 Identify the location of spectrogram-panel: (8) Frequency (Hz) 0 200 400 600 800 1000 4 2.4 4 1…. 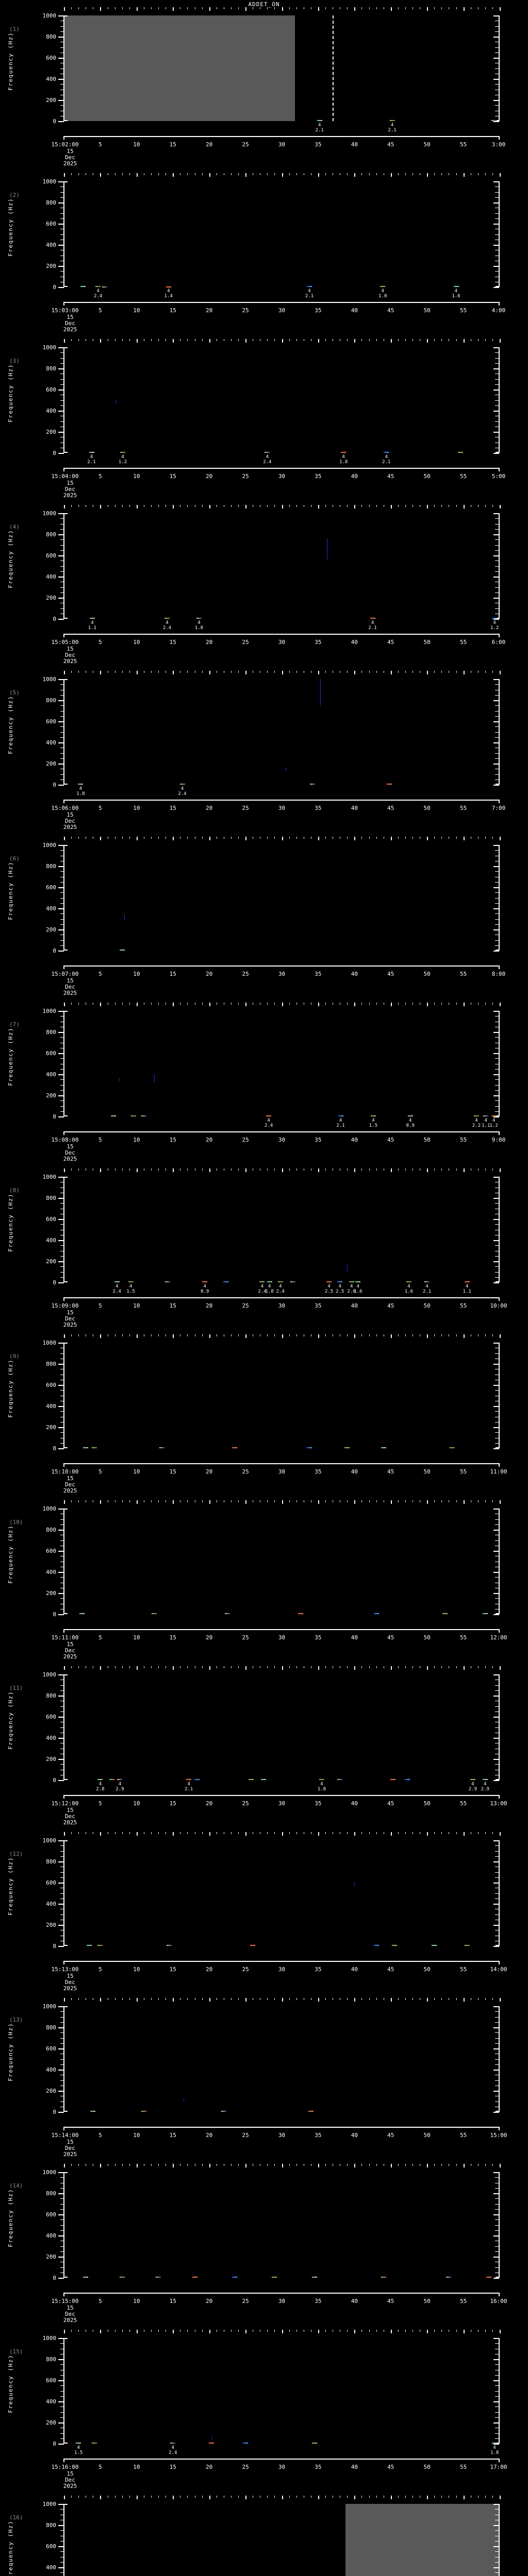
(264, 1250).